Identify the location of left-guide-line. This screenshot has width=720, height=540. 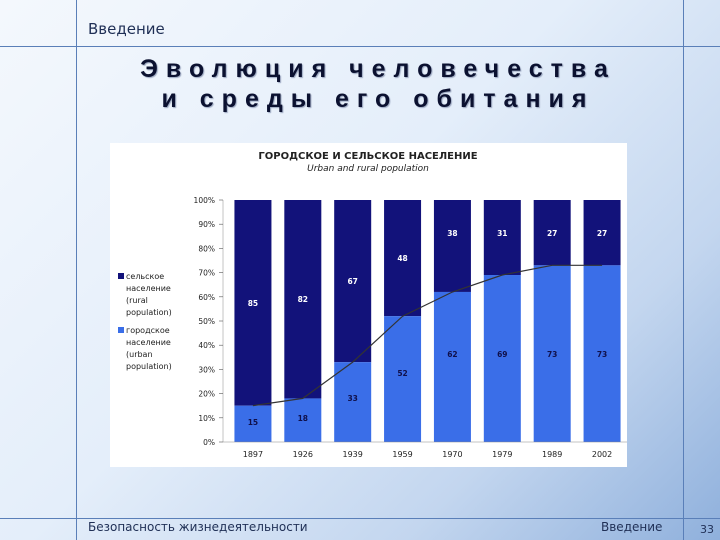
(76, 270).